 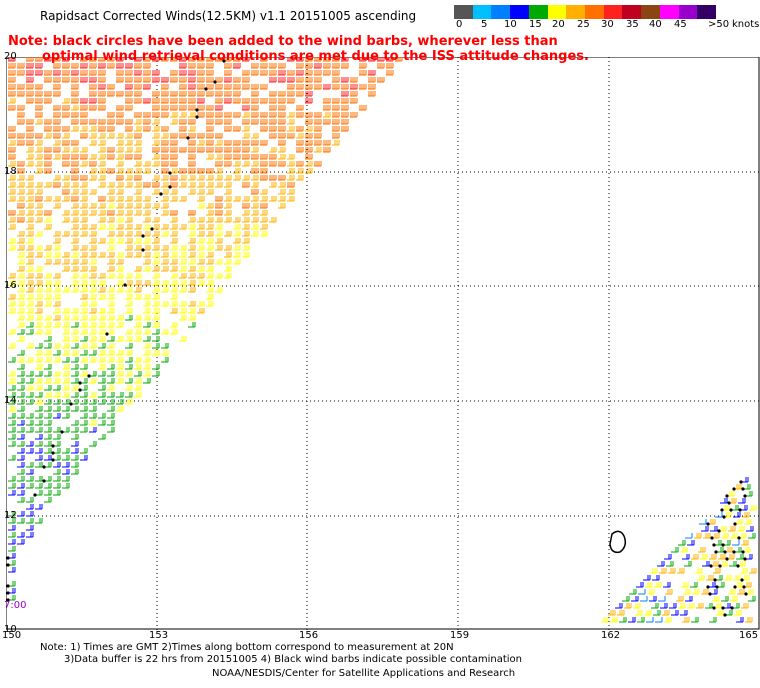 What do you see at coordinates (510, 24) in the screenshot?
I see `legend-label: 10` at bounding box center [510, 24].